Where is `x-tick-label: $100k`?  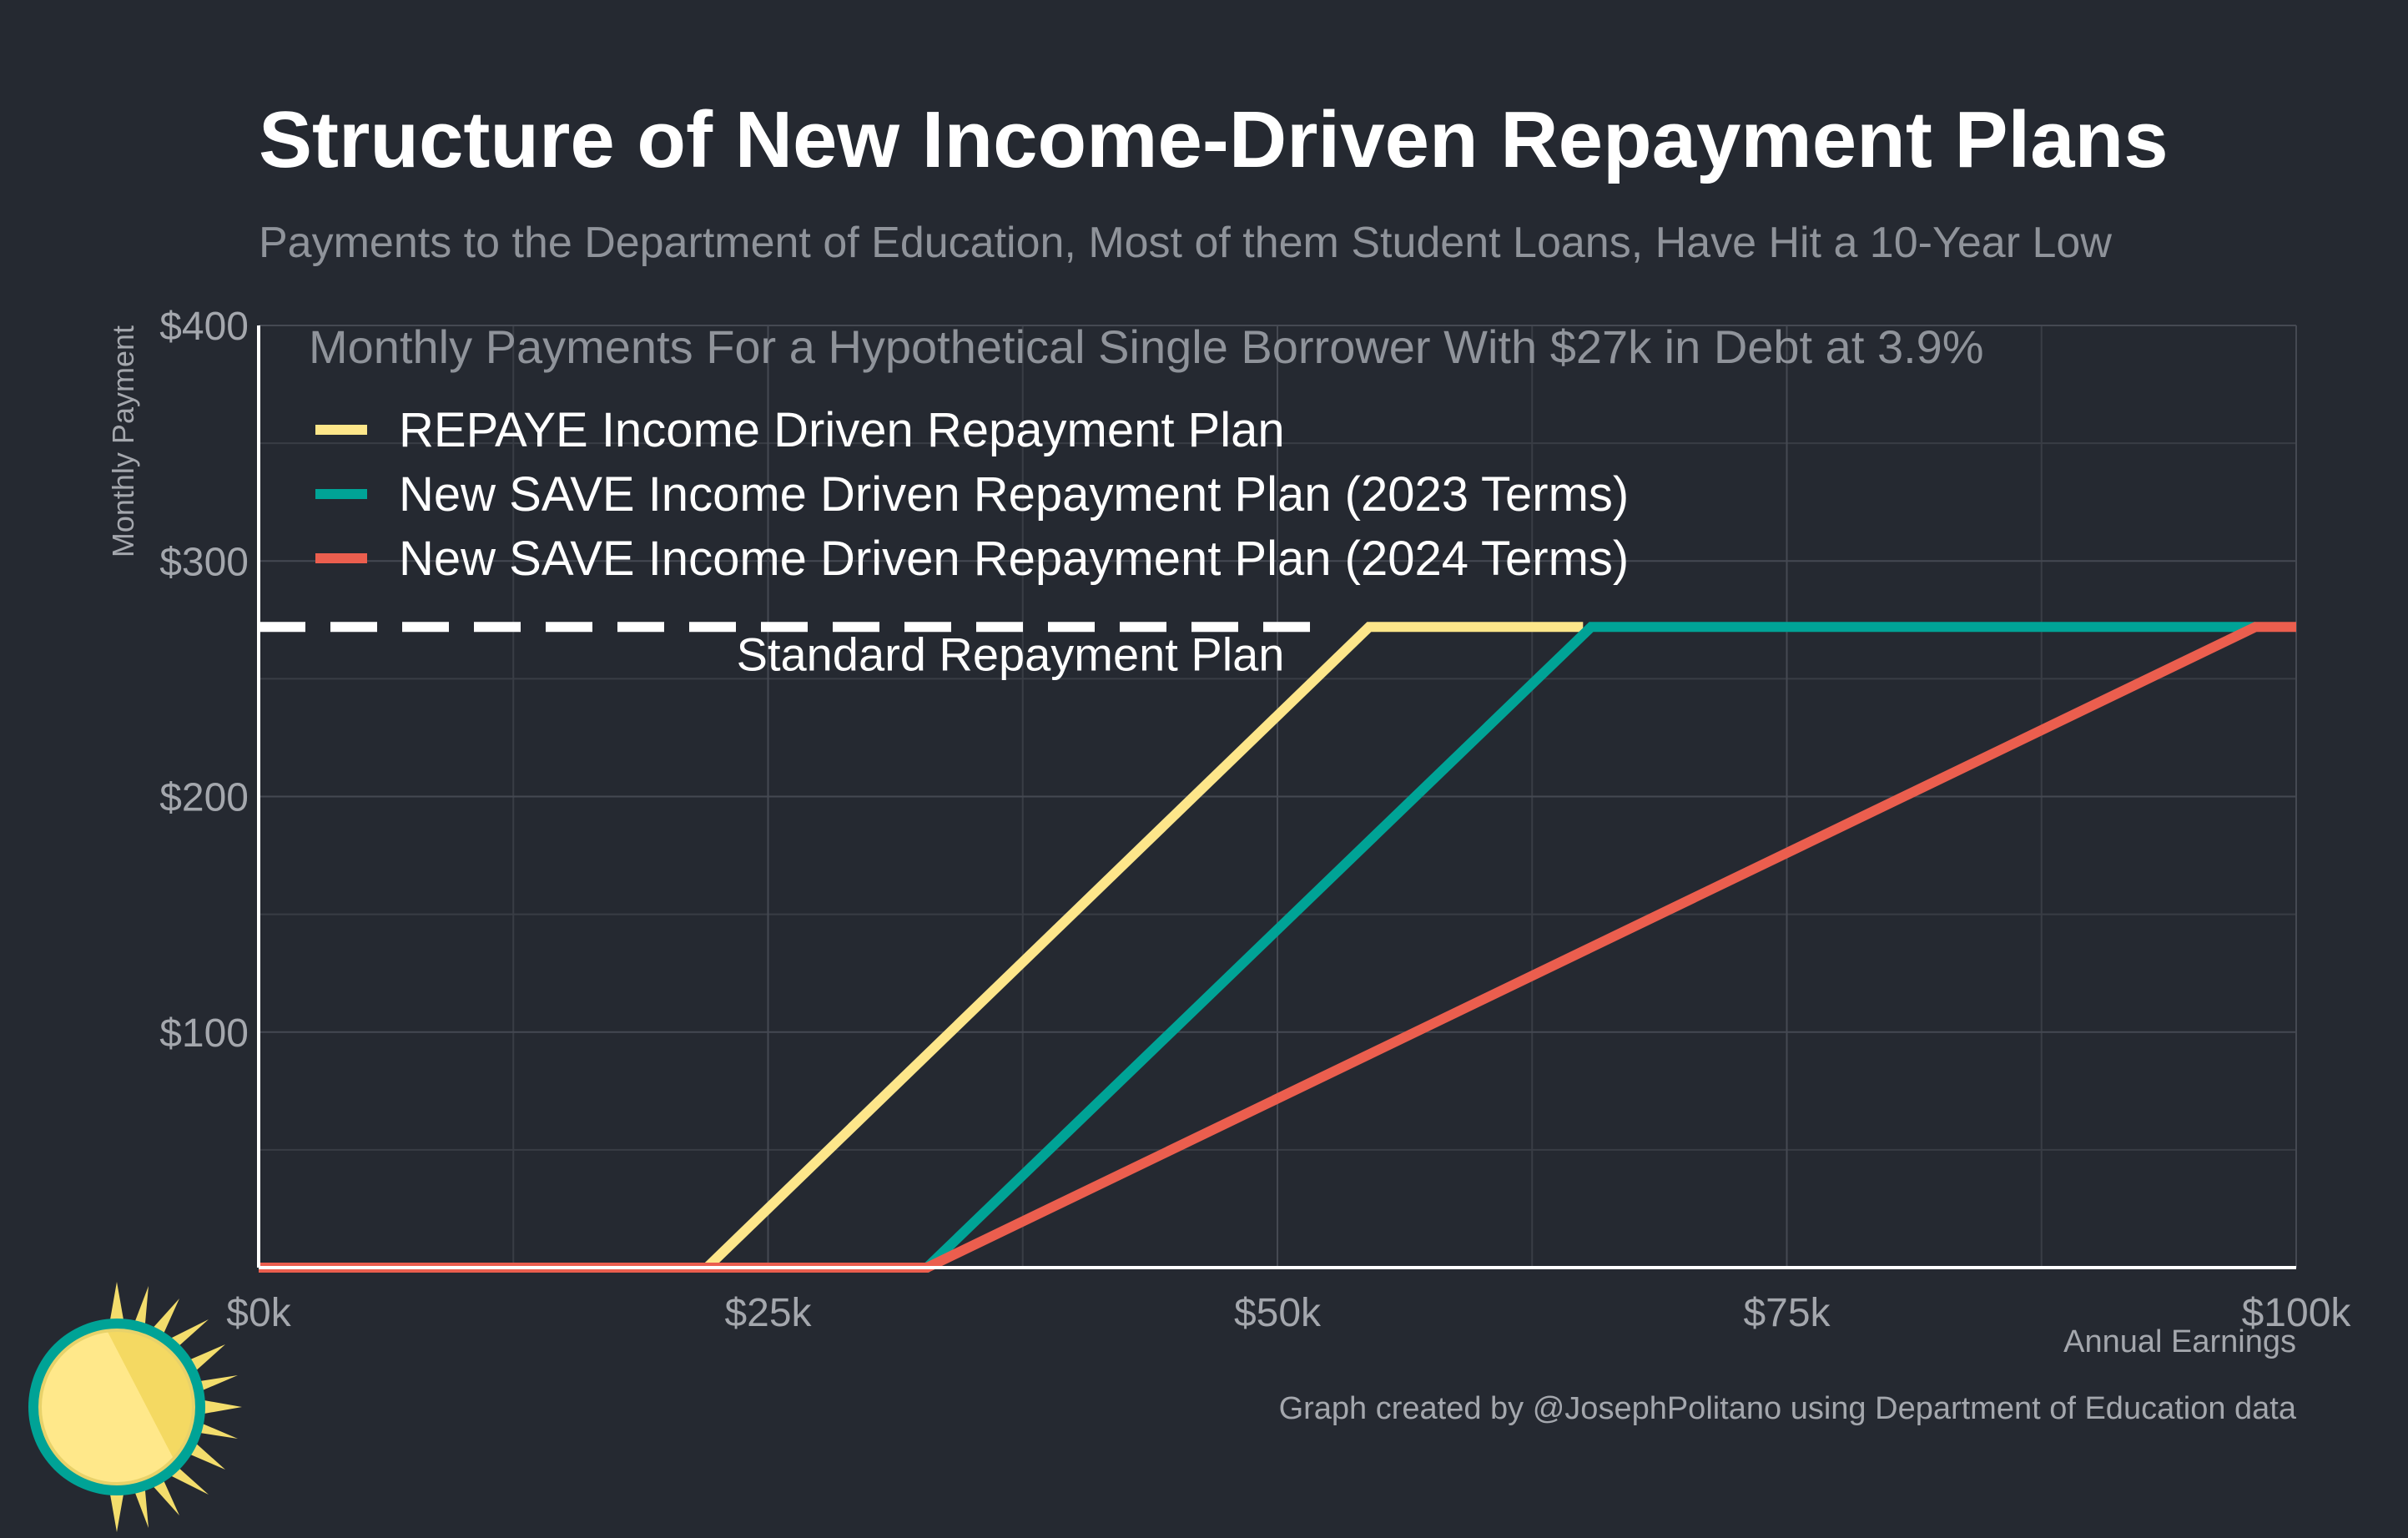
x-tick-label: $100k is located at coordinates (2297, 1313).